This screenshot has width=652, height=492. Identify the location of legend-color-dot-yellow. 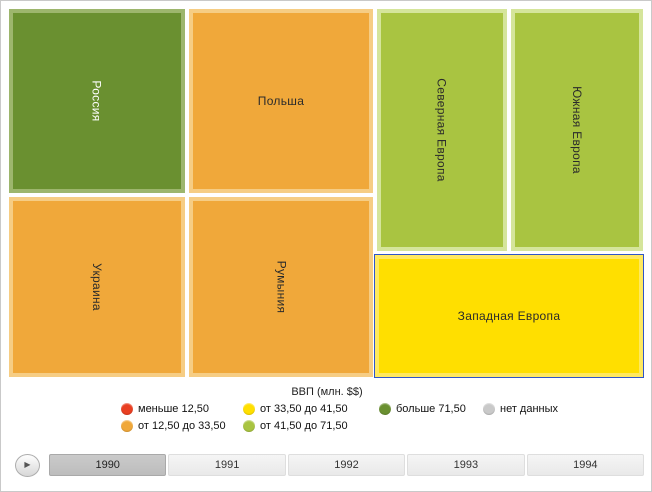
(249, 409).